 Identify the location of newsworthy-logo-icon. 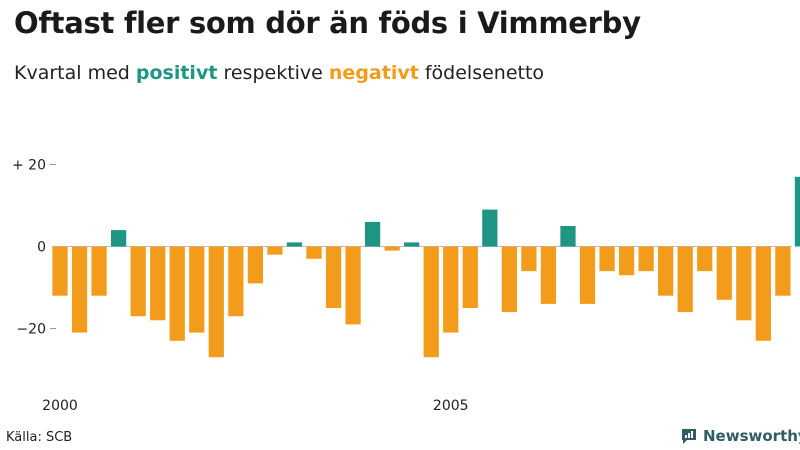
(689, 436).